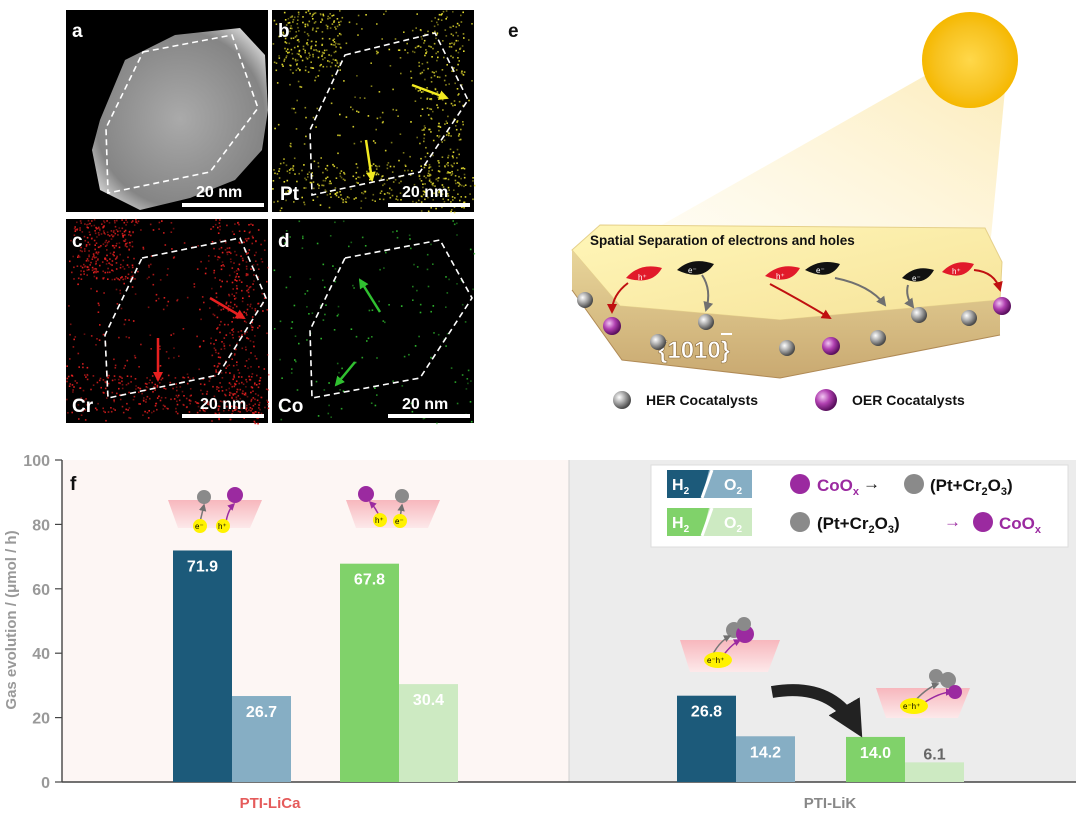 The image size is (1080, 820). Describe the element at coordinates (694, 350) in the screenshot. I see `facet-label: {1010}` at that location.